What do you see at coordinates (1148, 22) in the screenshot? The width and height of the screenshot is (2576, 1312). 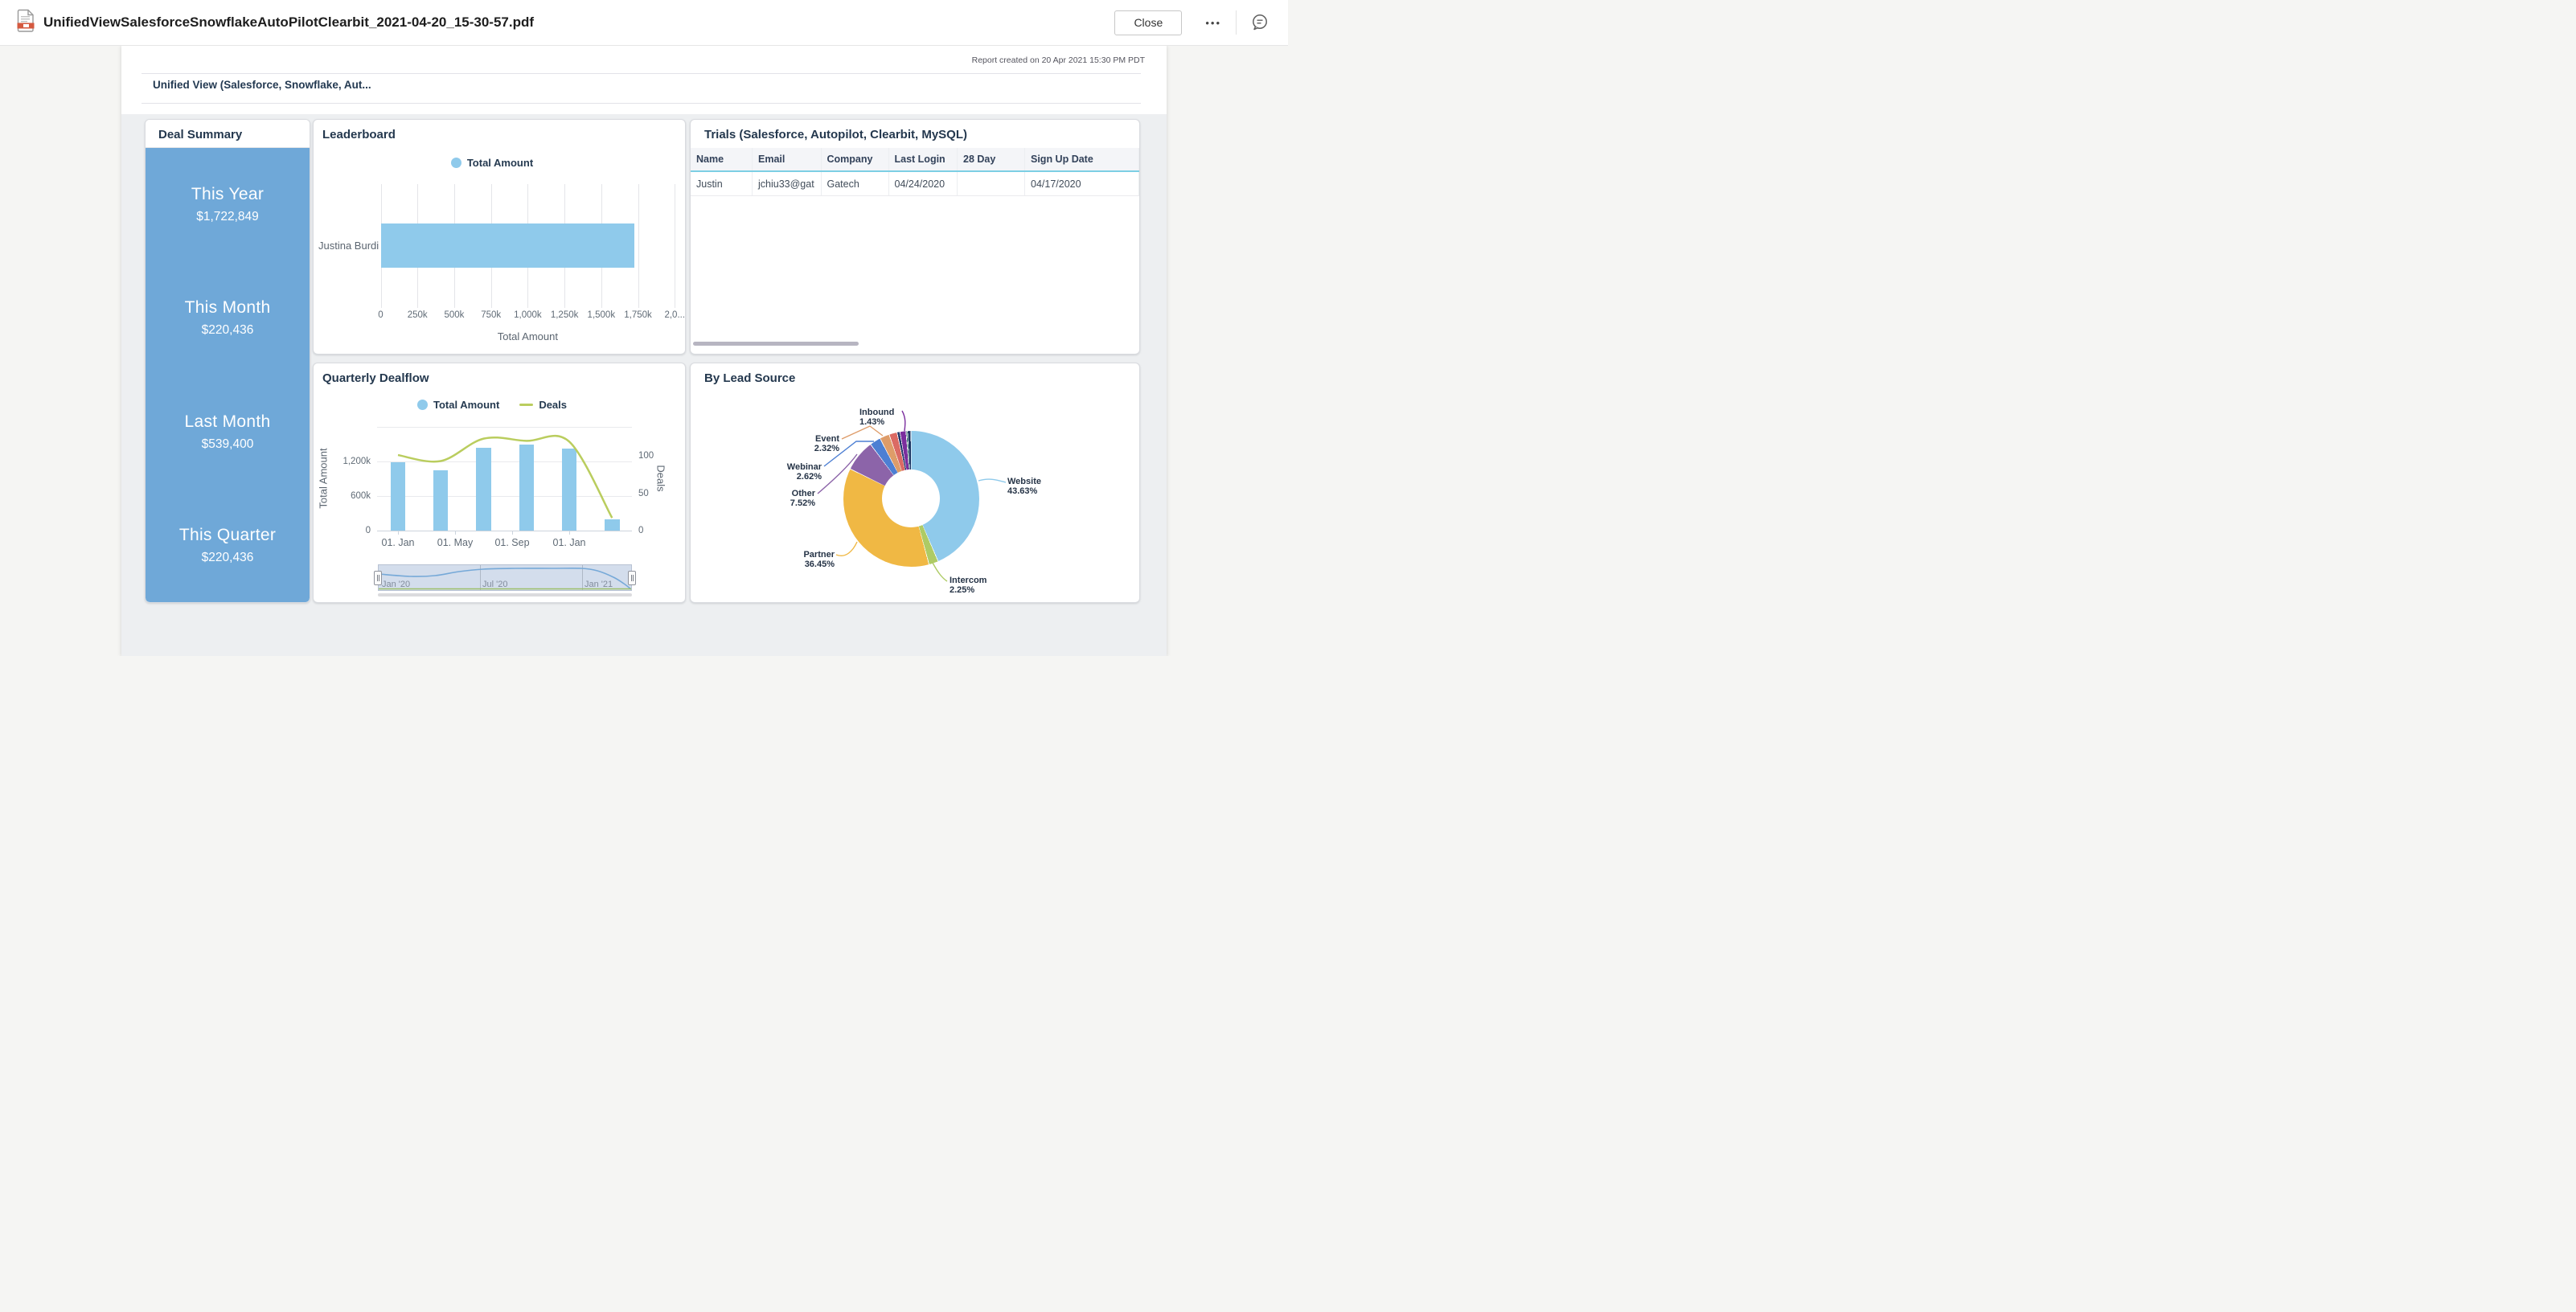 I see `close-button: Close` at bounding box center [1148, 22].